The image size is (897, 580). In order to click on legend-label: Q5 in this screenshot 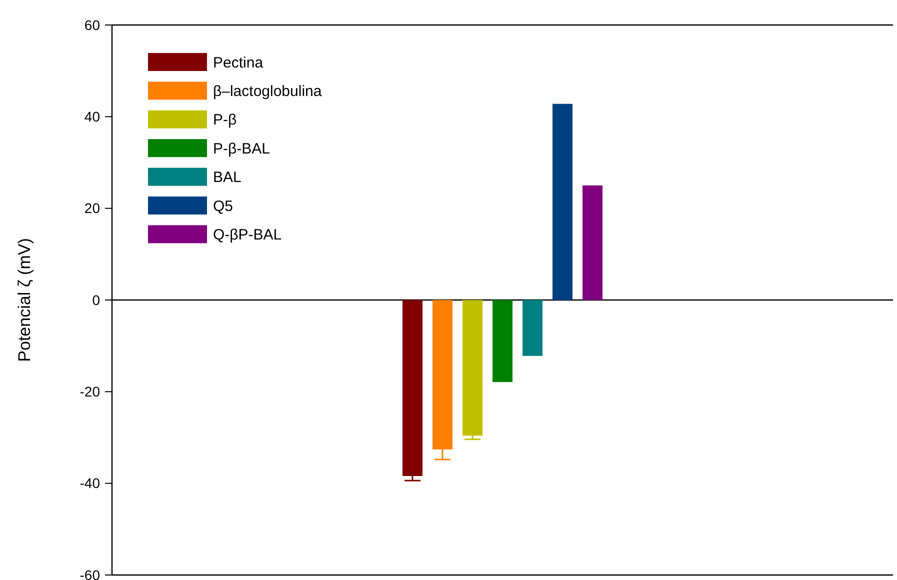, I will do `click(223, 206)`.